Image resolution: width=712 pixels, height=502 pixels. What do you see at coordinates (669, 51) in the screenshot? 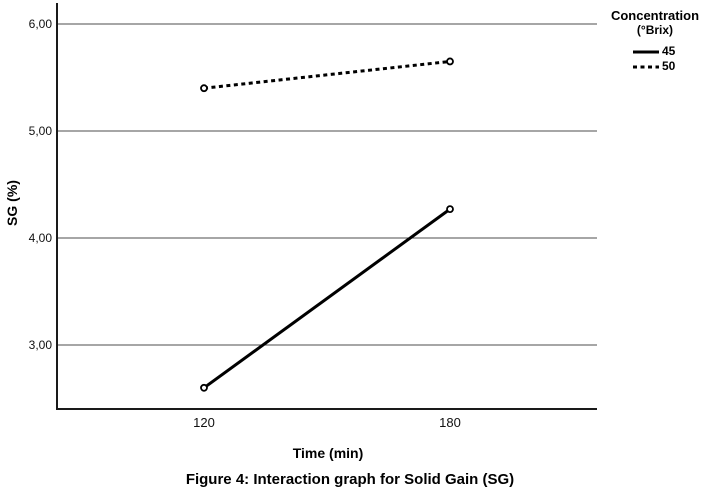
I see `legend-label: 45` at bounding box center [669, 51].